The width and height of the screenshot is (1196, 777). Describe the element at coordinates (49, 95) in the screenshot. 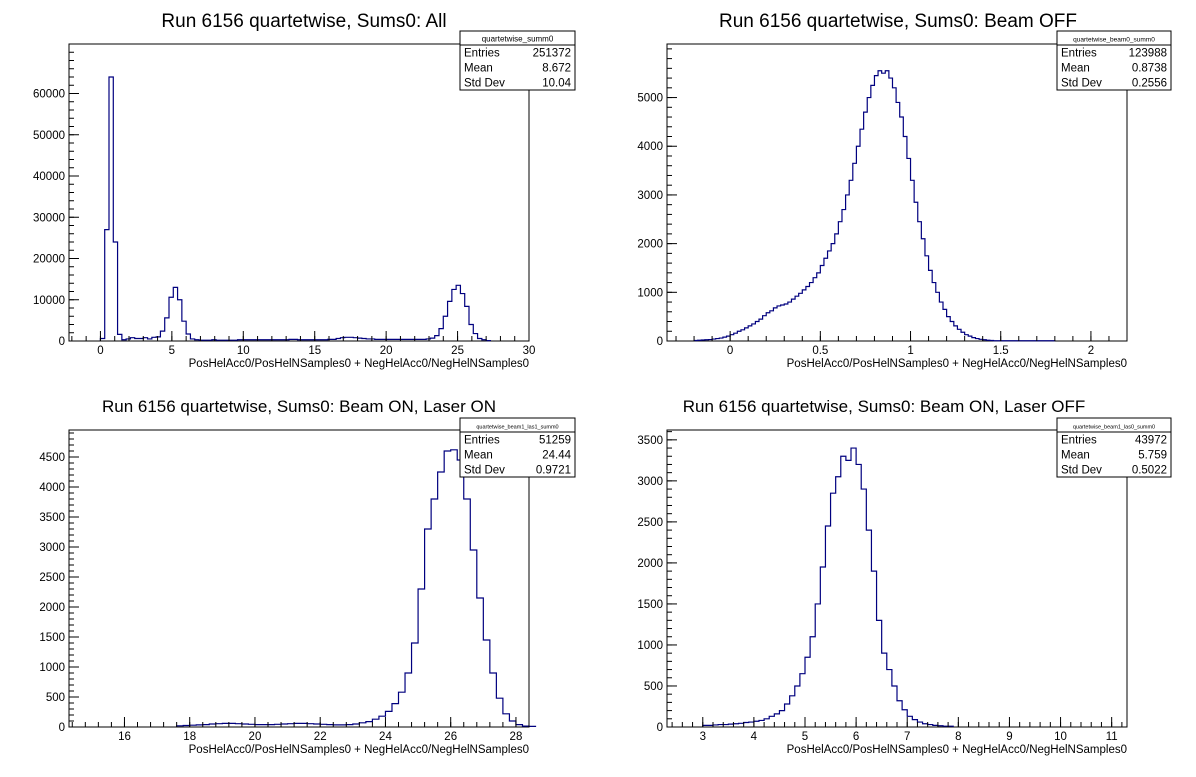

I see `y-tick-label: 60000` at that location.